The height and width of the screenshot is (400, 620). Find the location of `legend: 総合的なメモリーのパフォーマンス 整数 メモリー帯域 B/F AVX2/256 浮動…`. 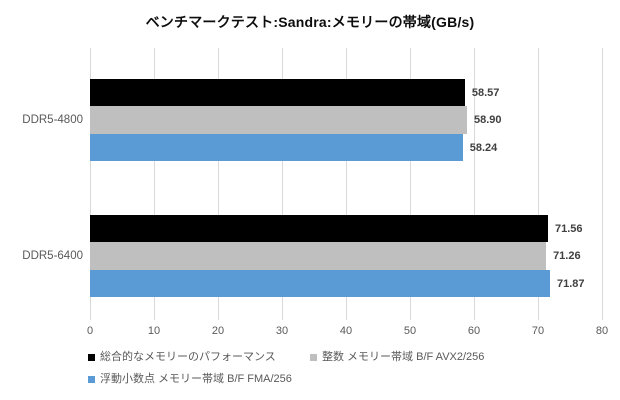

legend: 総合的なメモリーのパフォーマンス 整数 メモリー帯域 B/F AVX2/256 浮動… is located at coordinates (323, 368).